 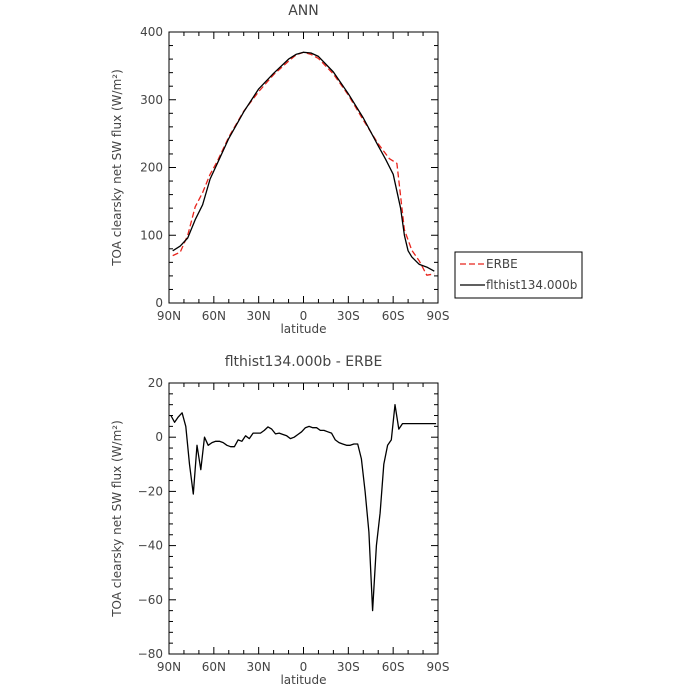 I want to click on y-tick-label: −40, so click(x=150, y=546).